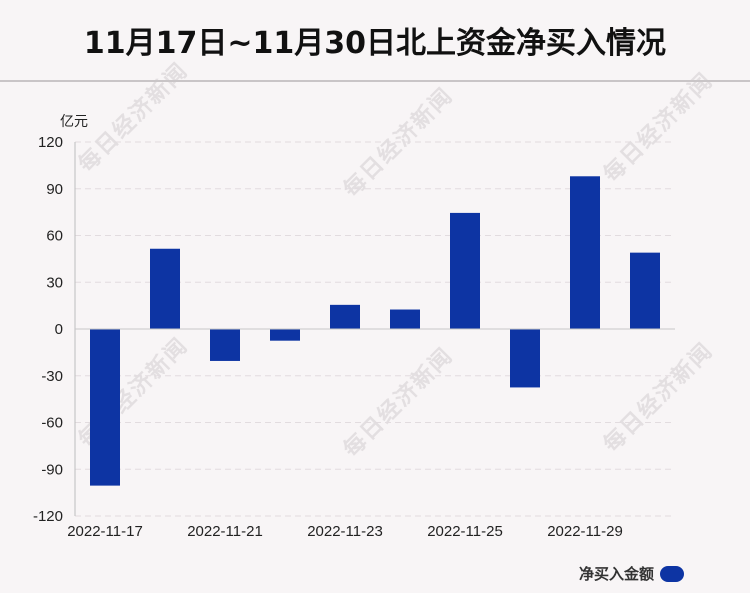 The width and height of the screenshot is (750, 593). What do you see at coordinates (54, 236) in the screenshot?
I see `y-tick-label: 60` at bounding box center [54, 236].